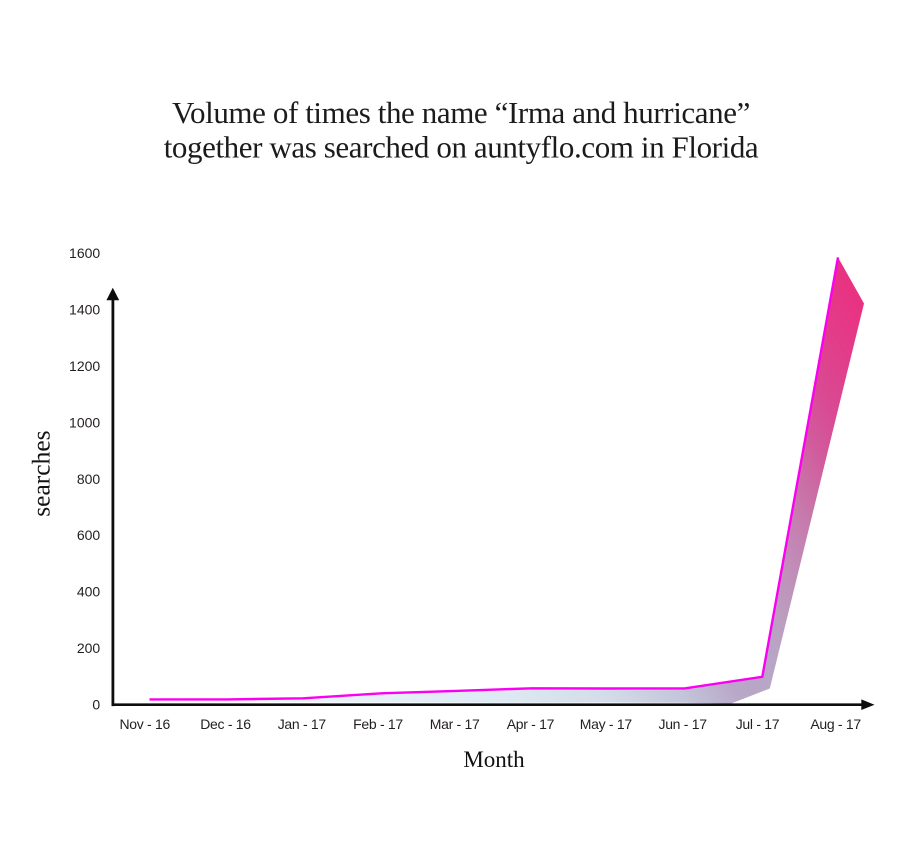 This screenshot has height=857, width=916. Describe the element at coordinates (302, 724) in the screenshot. I see `svg-text: Jan - 17` at that location.